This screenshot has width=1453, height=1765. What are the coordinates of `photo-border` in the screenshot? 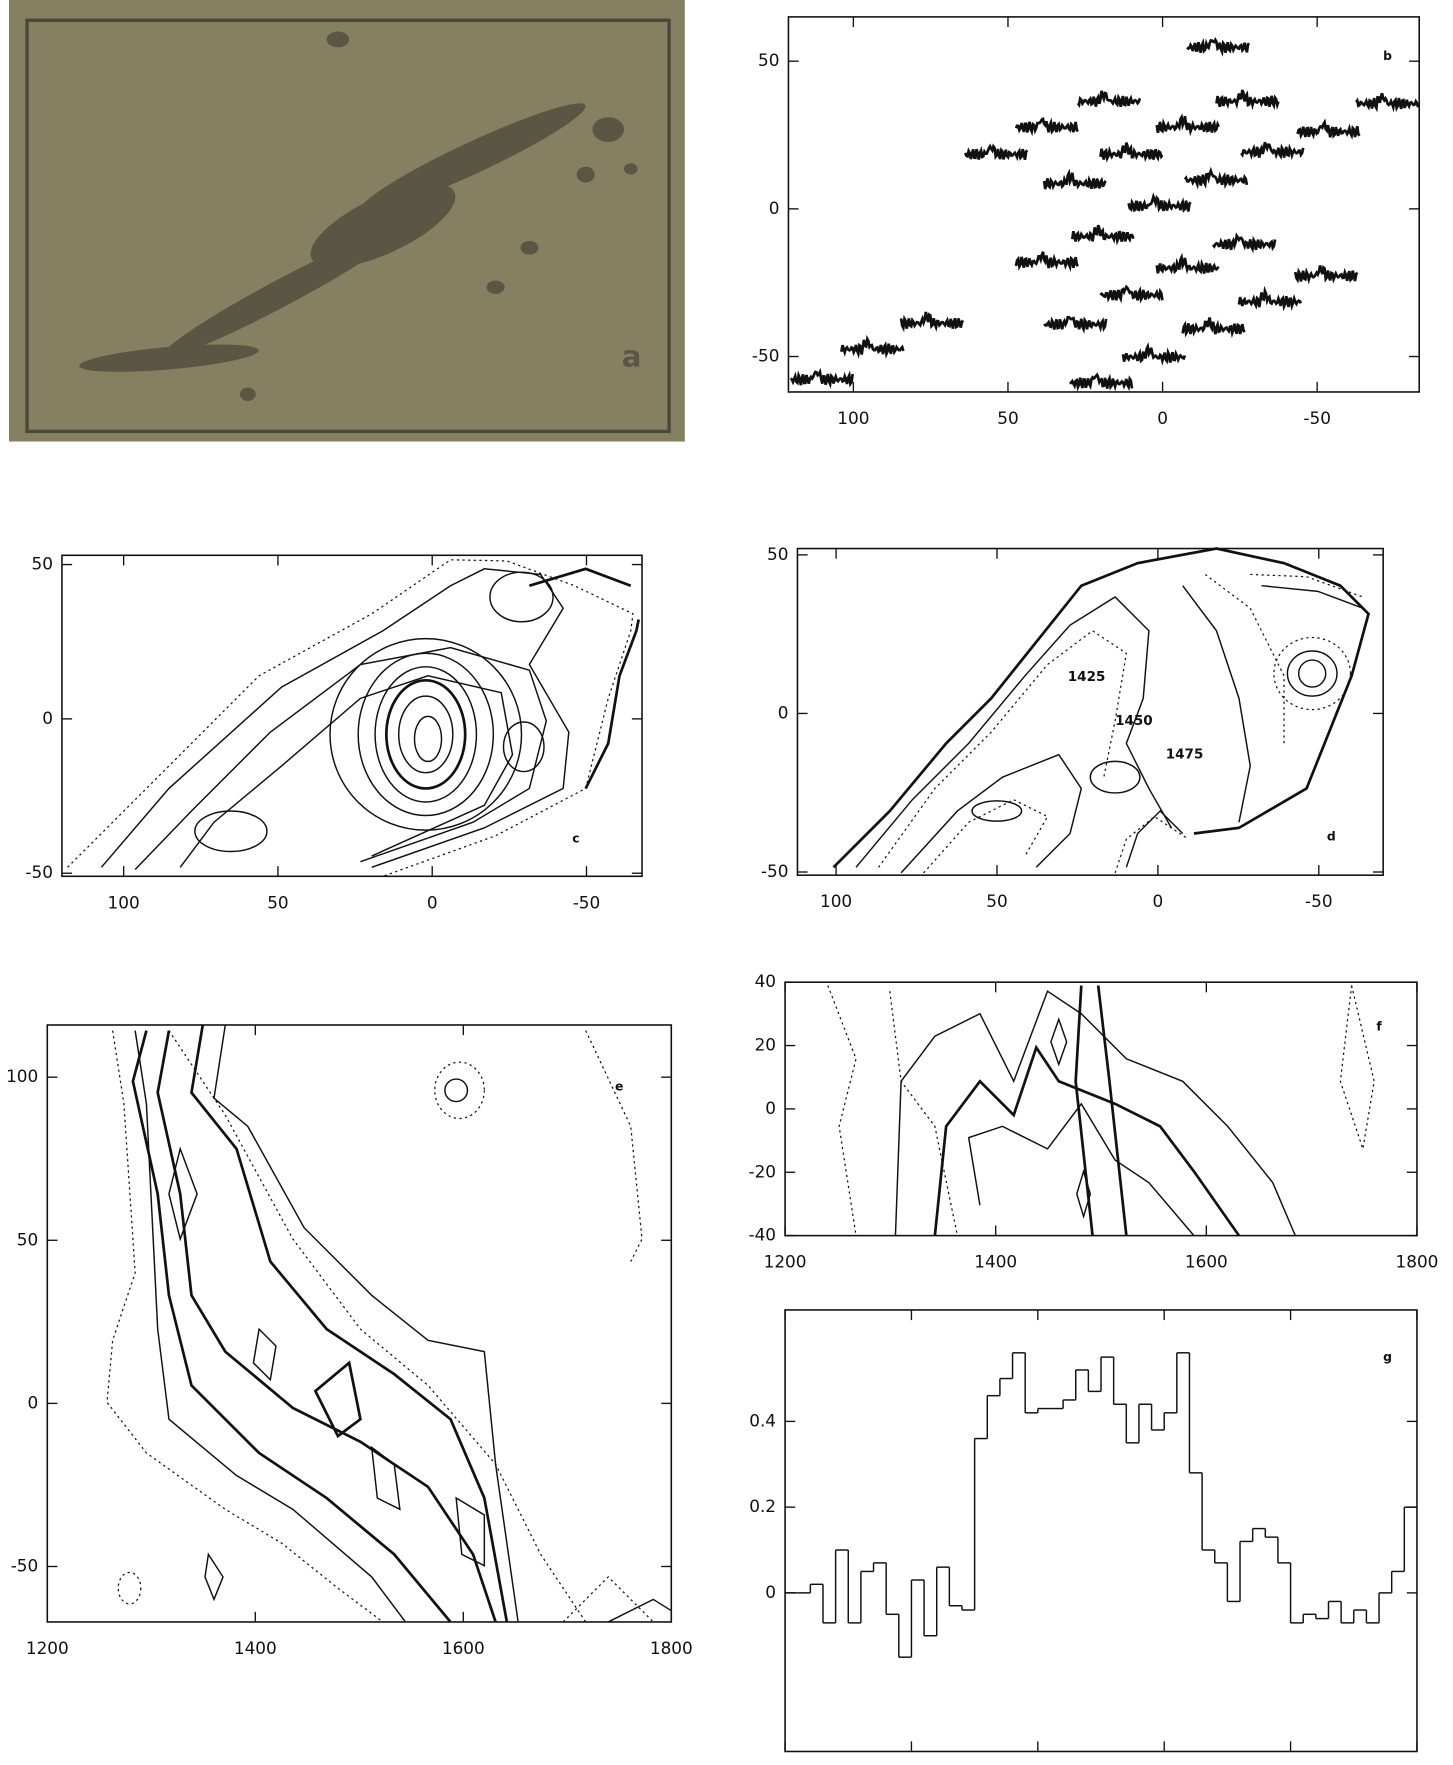 It's located at (348, 226).